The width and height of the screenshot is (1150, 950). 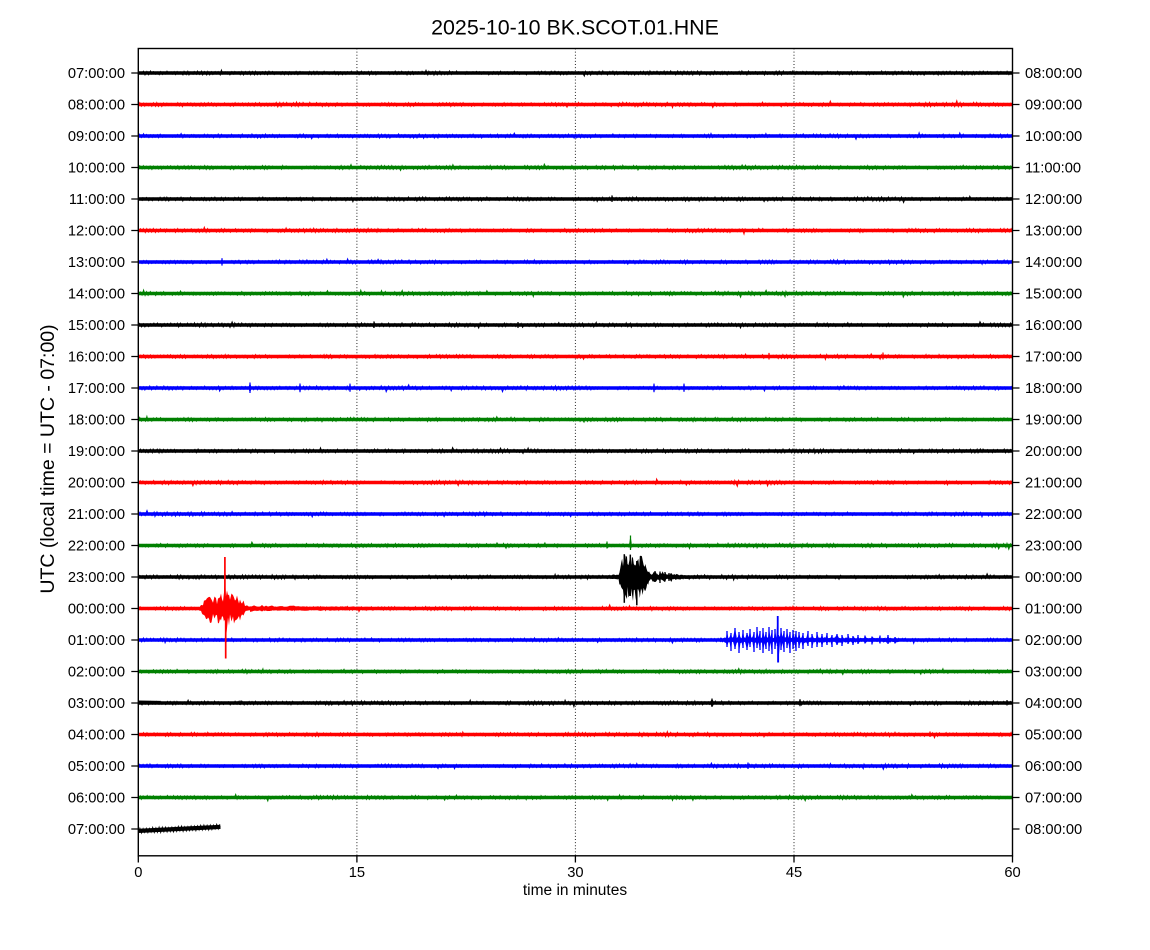 I want to click on svg-text: 15, so click(x=357, y=873).